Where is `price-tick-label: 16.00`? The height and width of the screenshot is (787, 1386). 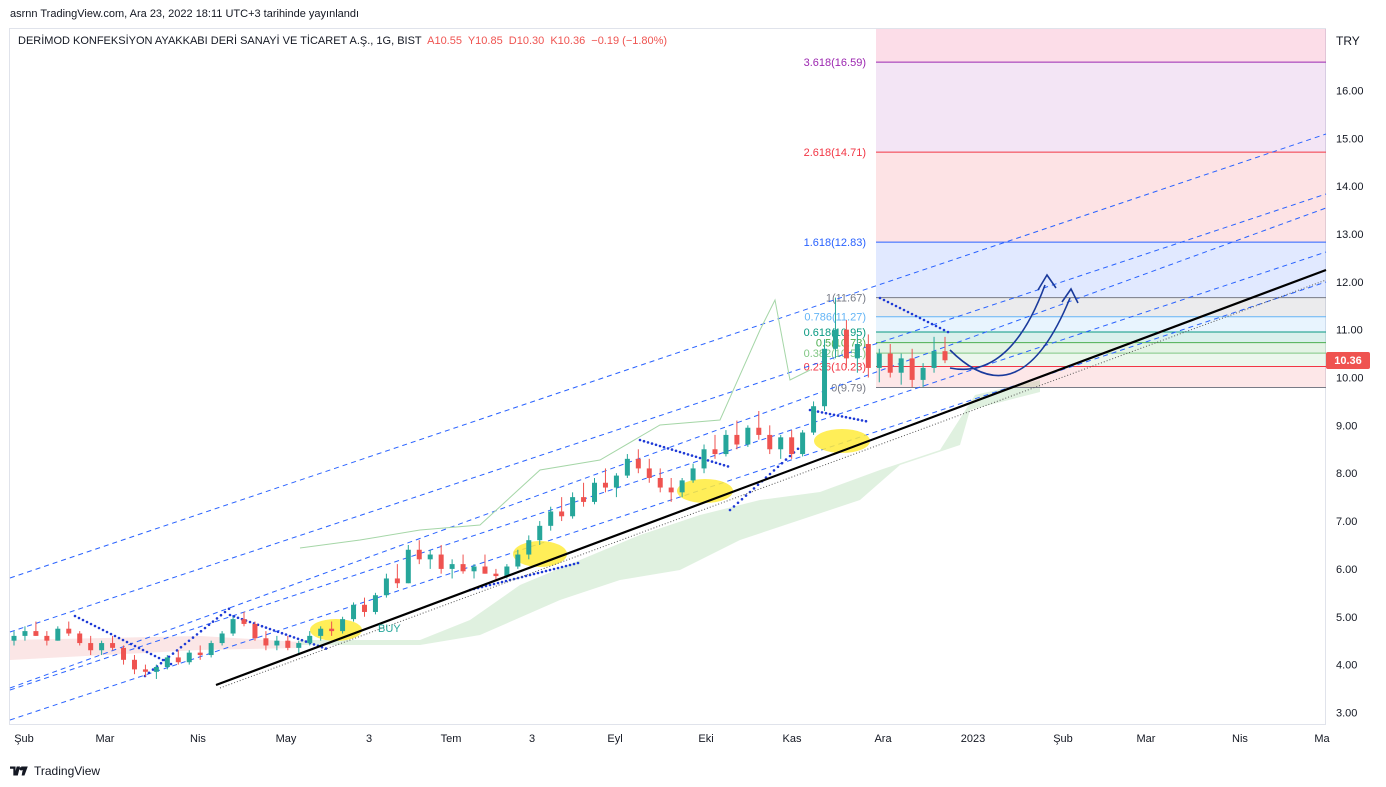 price-tick-label: 16.00 is located at coordinates (1350, 91).